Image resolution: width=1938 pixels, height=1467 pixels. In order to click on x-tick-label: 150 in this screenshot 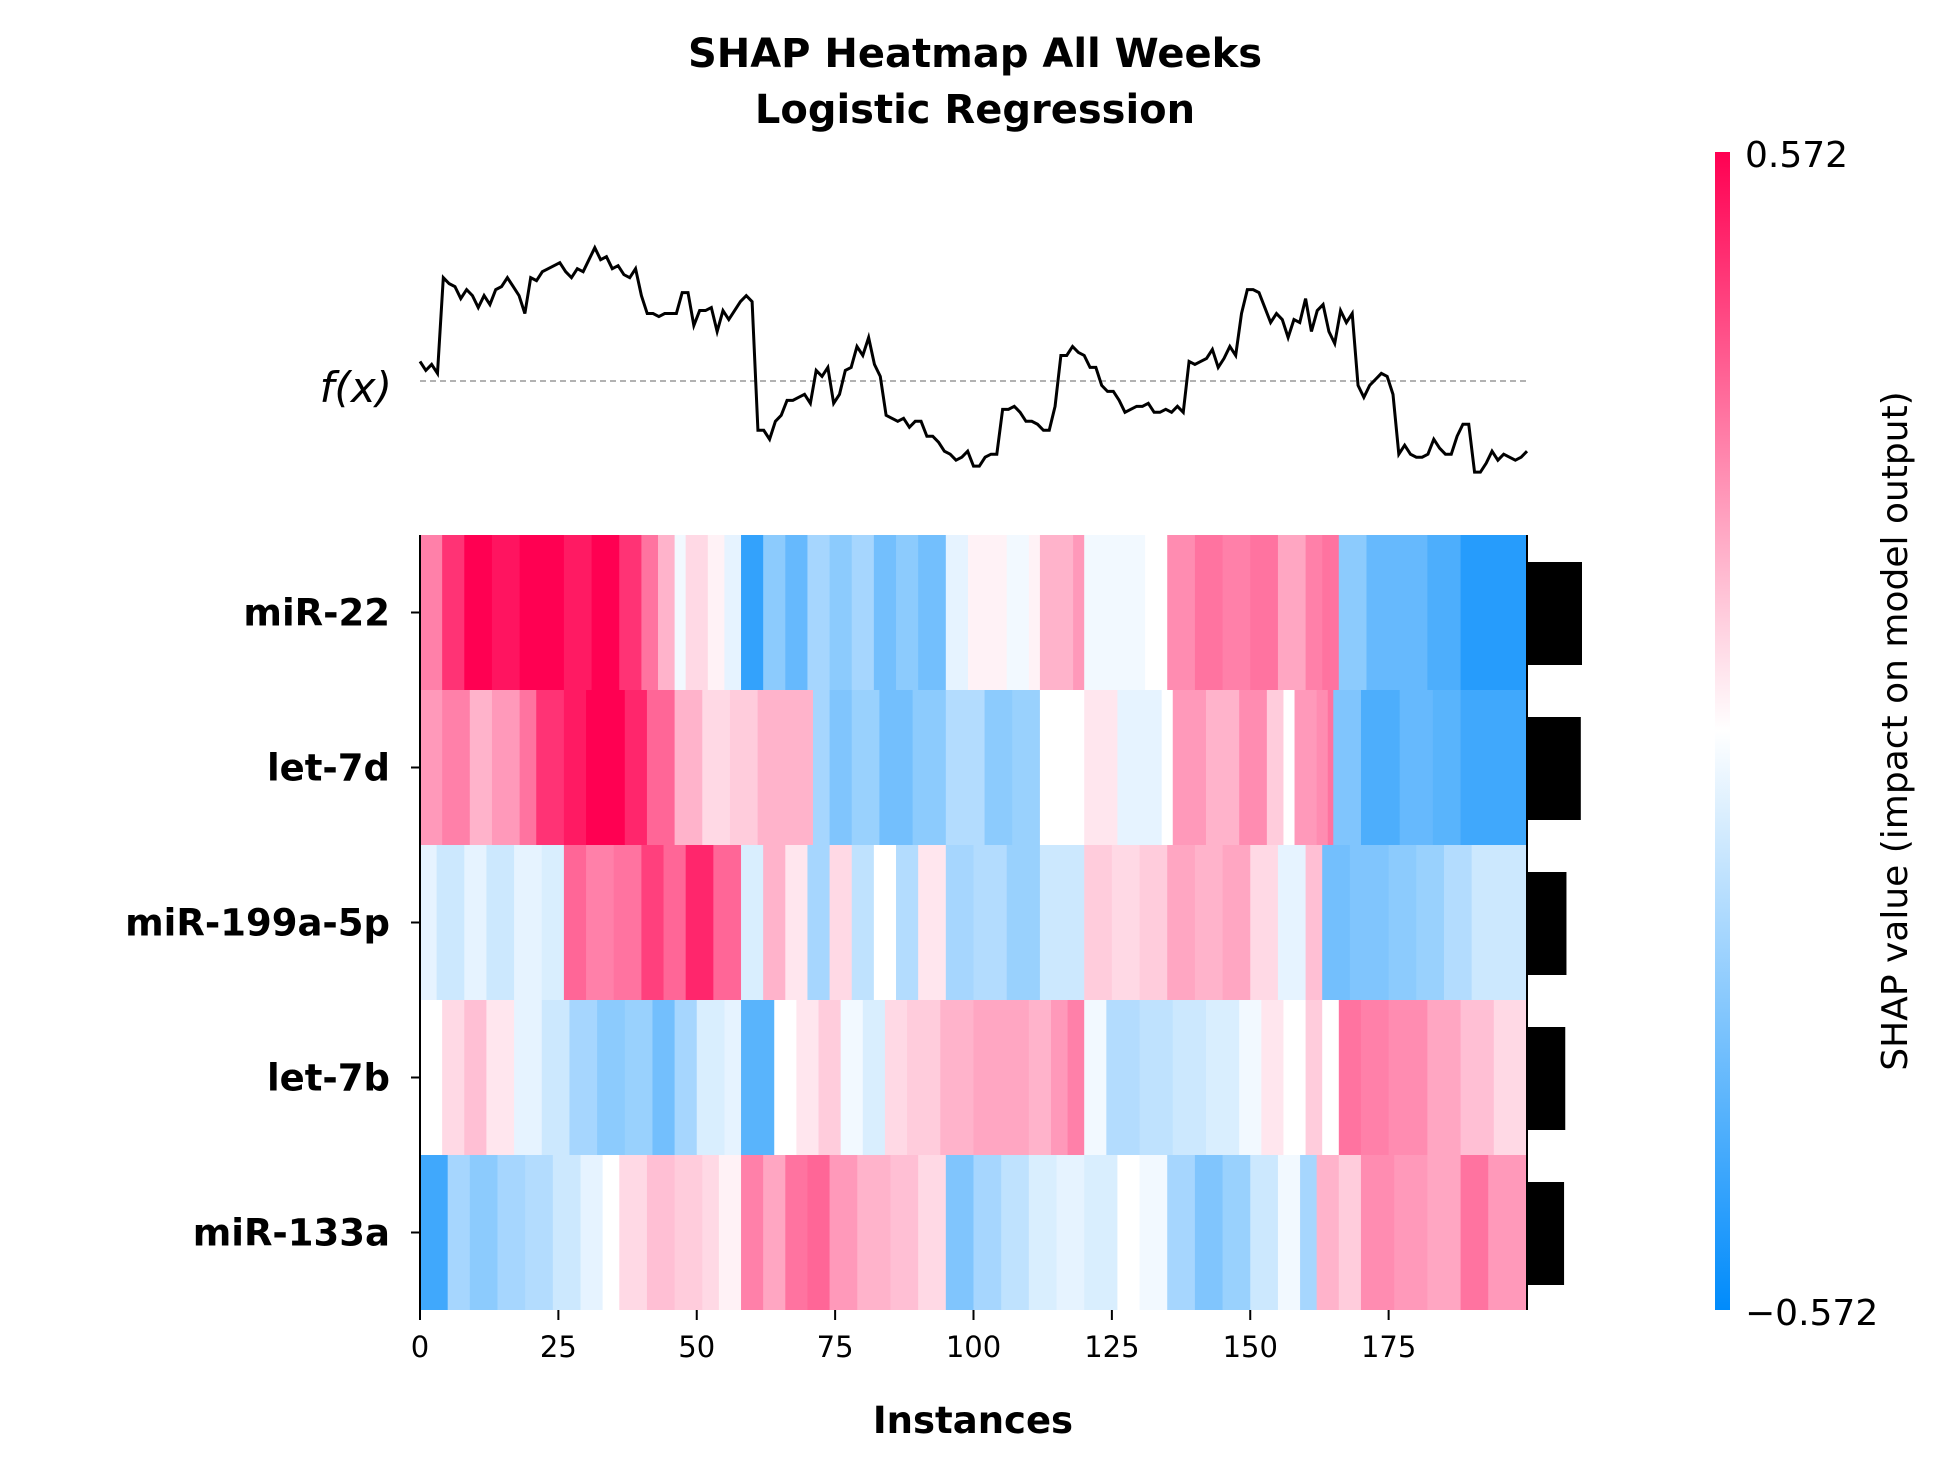, I will do `click(1250, 1347)`.